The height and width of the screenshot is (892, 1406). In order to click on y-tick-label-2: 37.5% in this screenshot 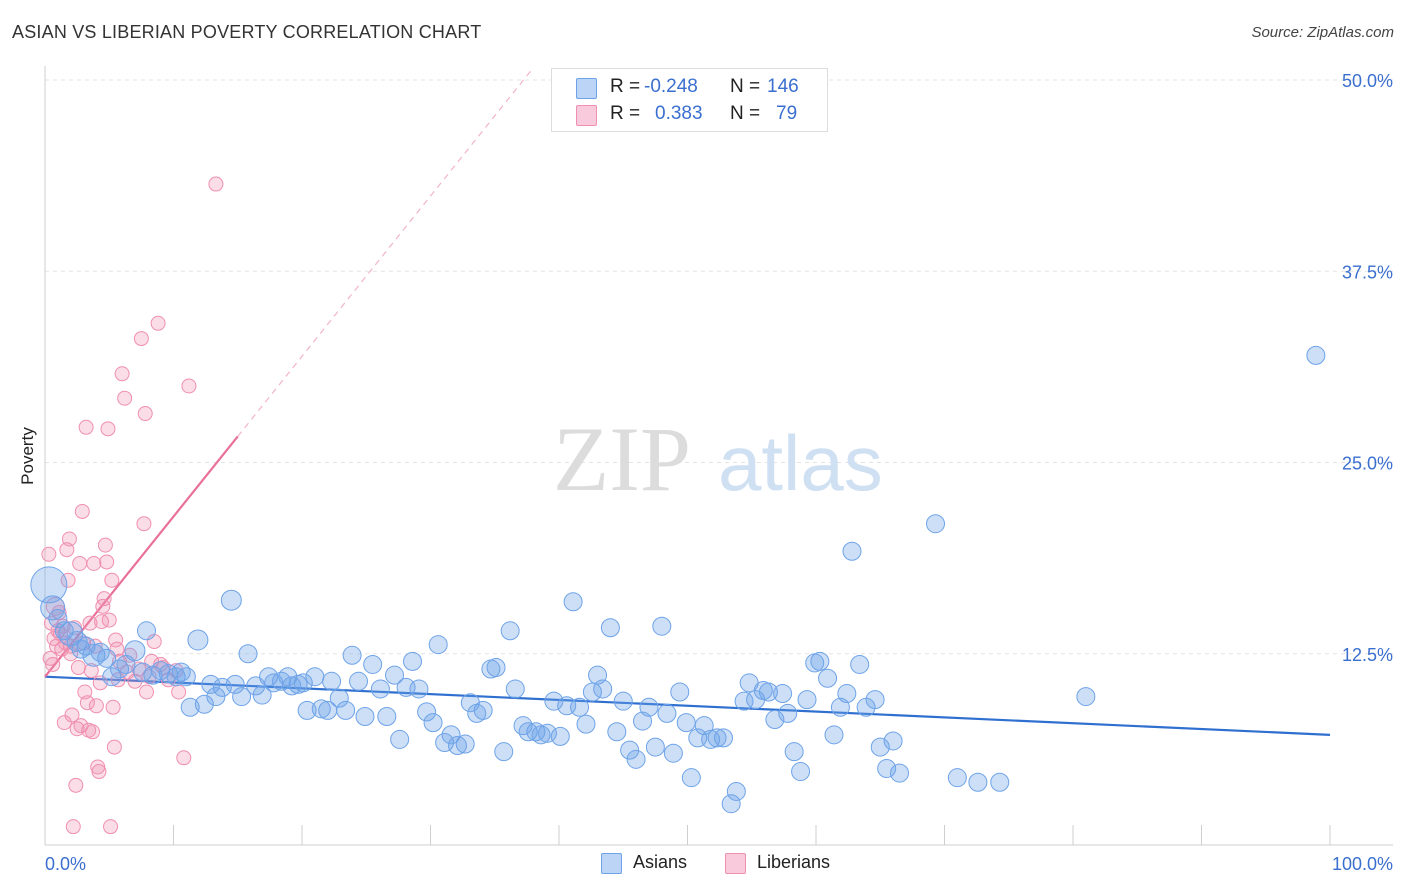, I will do `click(1367, 272)`.